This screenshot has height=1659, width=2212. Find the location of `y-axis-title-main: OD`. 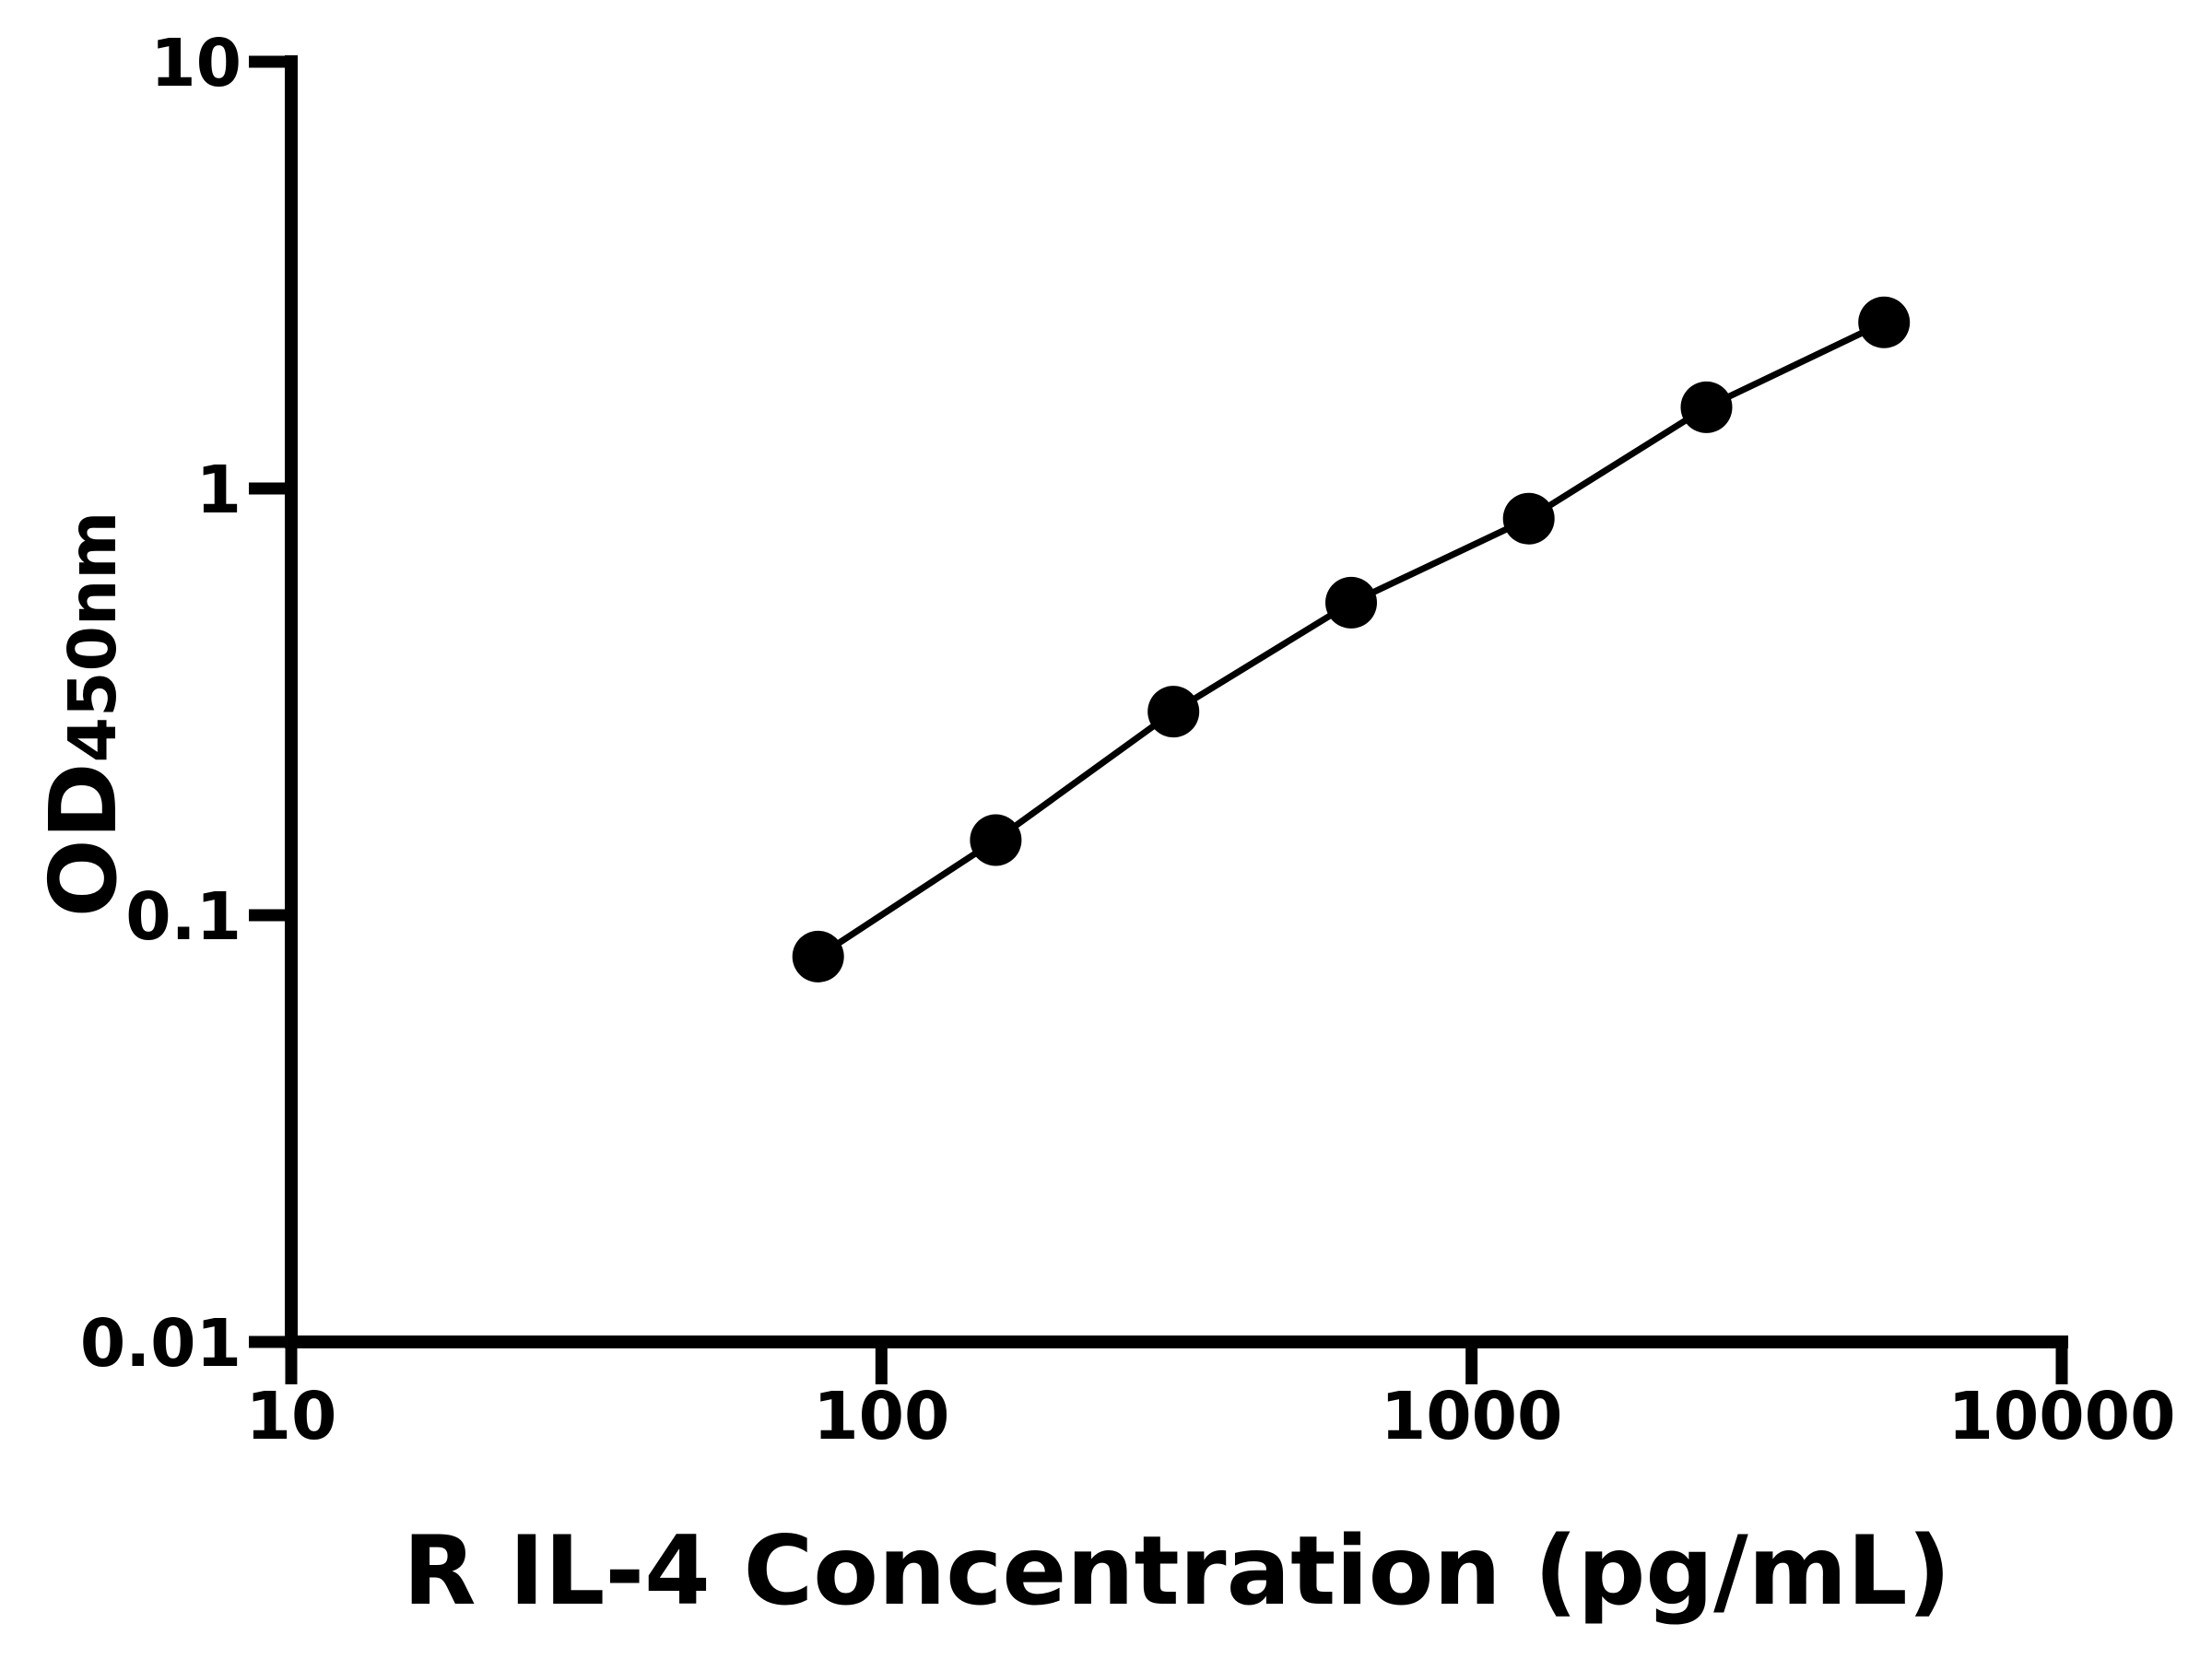

y-axis-title-main: OD is located at coordinates (83, 839).